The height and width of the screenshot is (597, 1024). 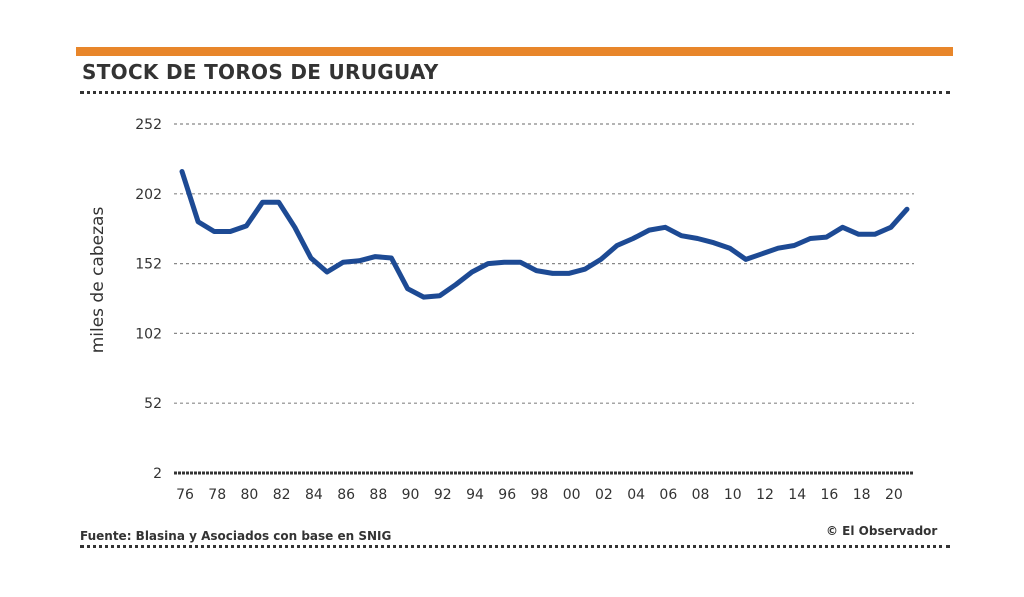 I want to click on x-tick-label: 98, so click(x=540, y=495).